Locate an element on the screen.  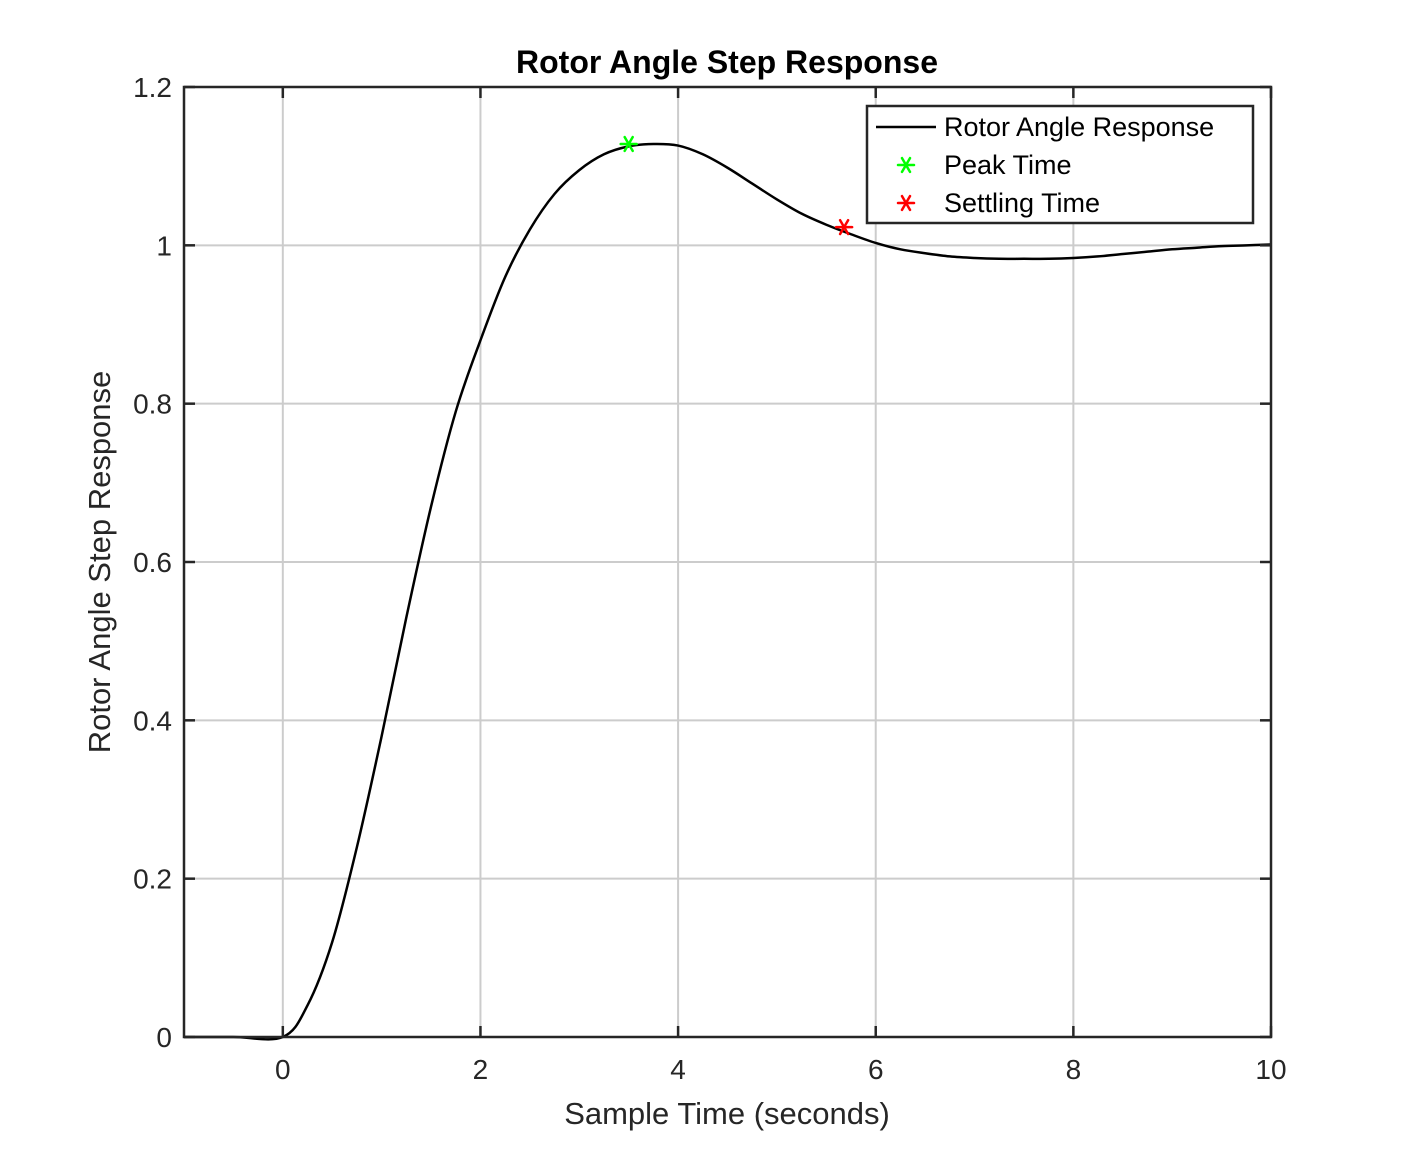
y-tick-label: 1.2 is located at coordinates (152, 87).